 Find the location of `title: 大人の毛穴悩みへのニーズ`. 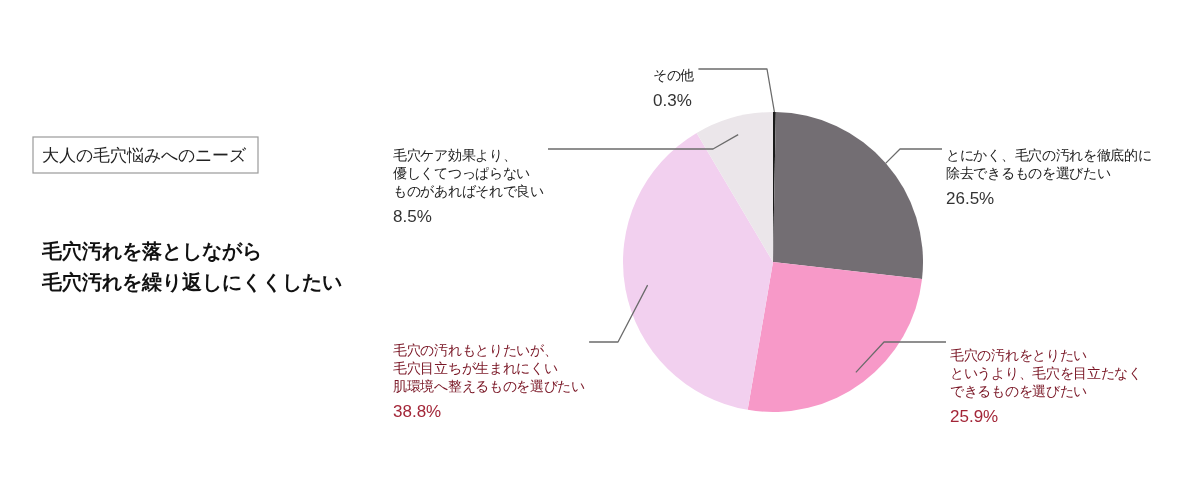

title: 大人の毛穴悩みへのニーズ is located at coordinates (145, 155).